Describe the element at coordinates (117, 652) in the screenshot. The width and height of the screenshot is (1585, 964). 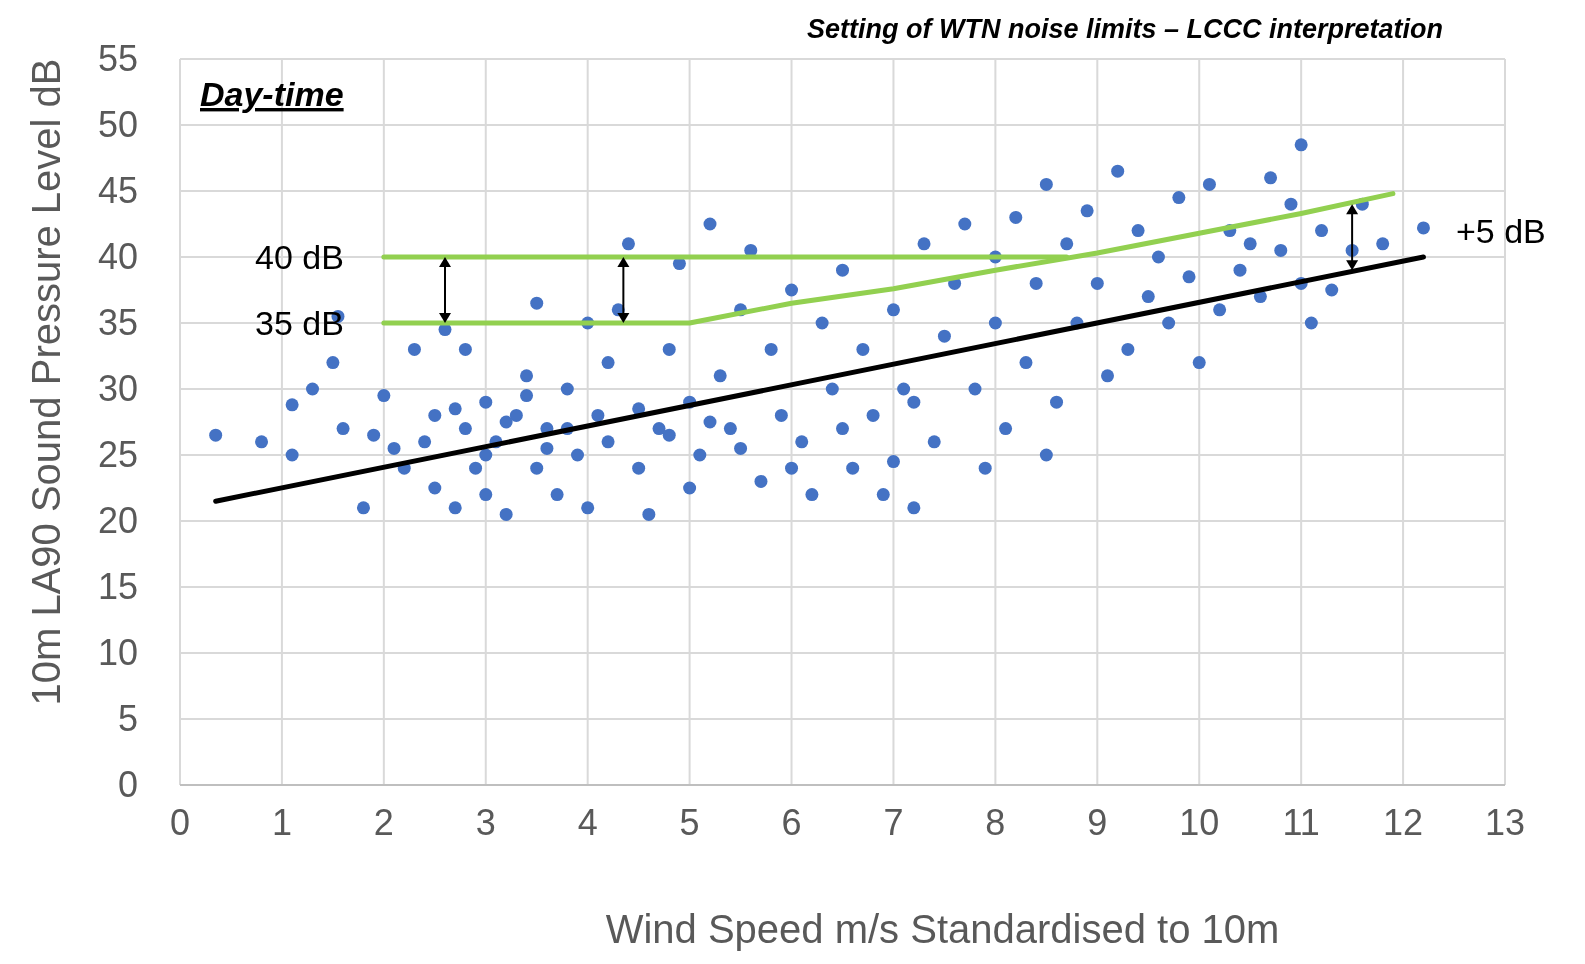
I see `y-tick-label: 10` at that location.